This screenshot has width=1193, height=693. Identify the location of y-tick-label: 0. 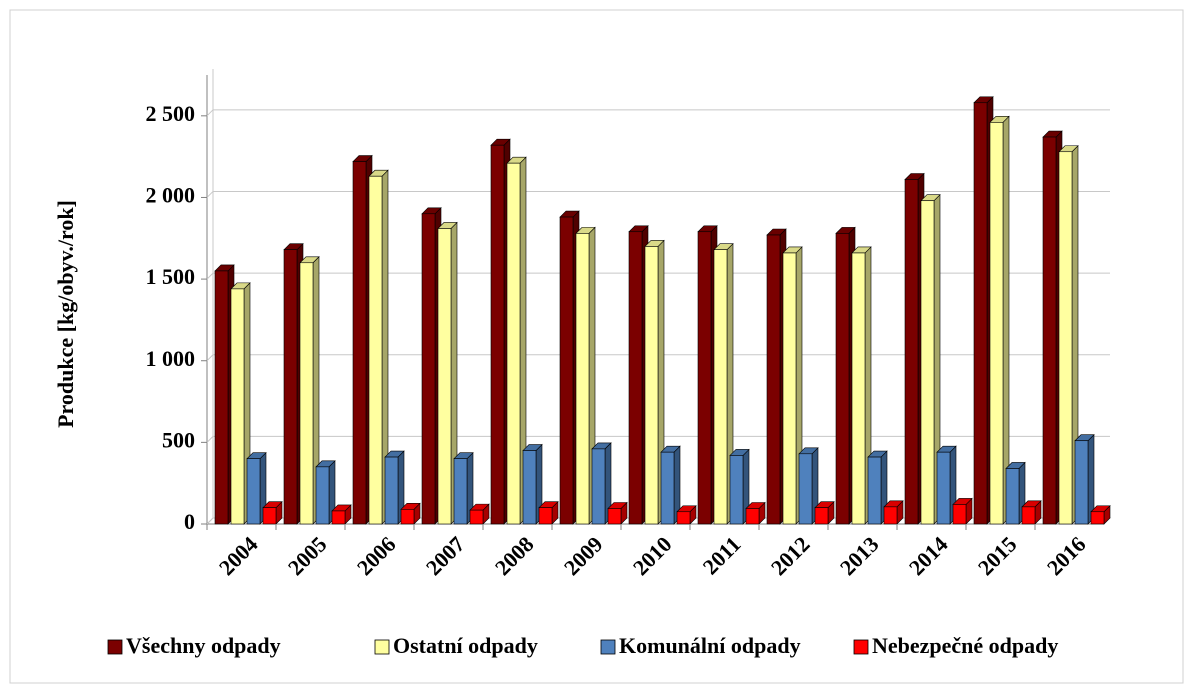
(189, 521).